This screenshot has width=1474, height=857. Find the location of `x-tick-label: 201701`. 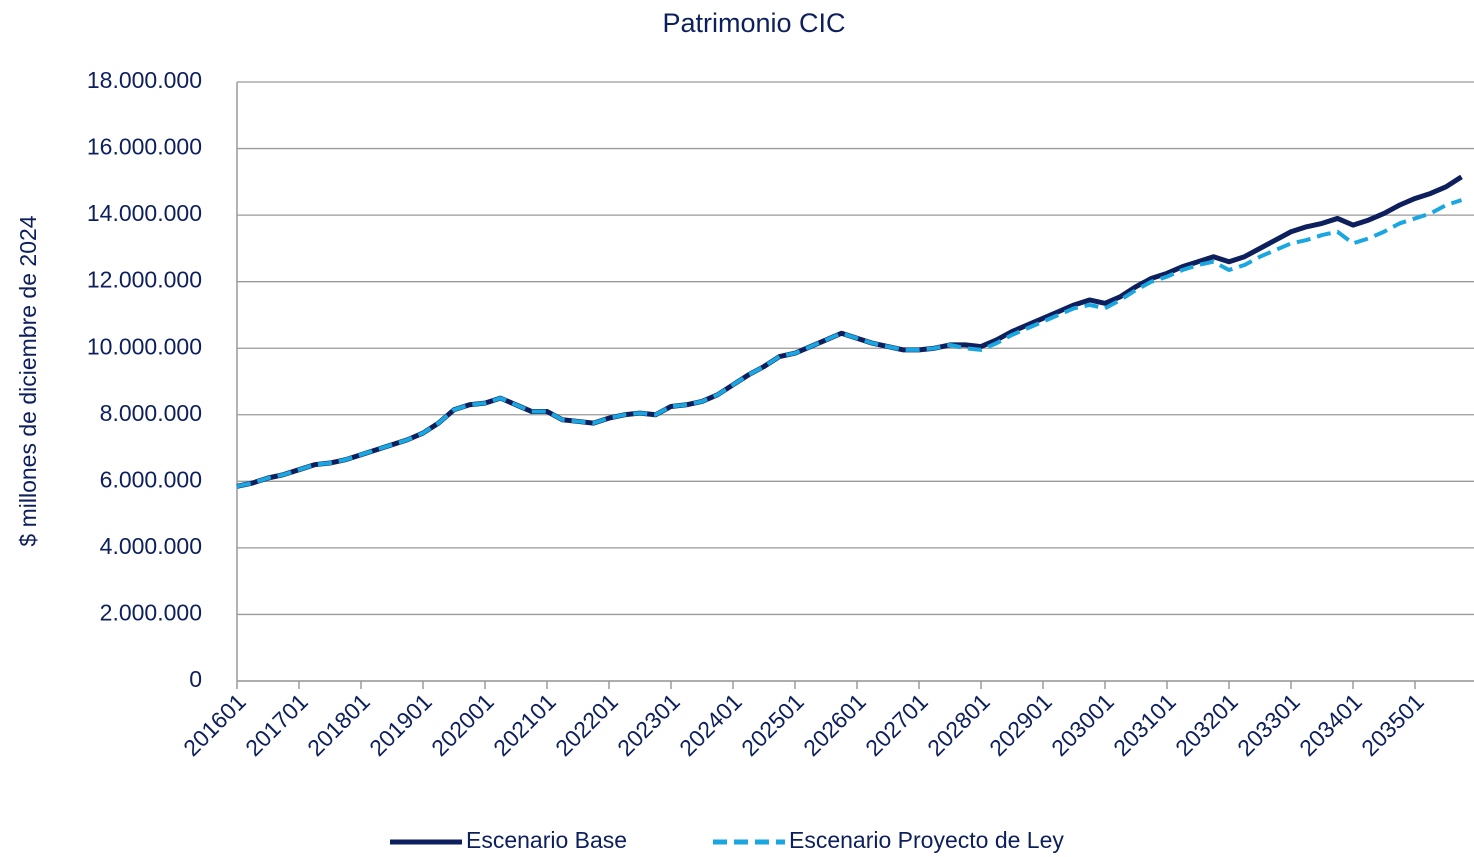

x-tick-label: 201701 is located at coordinates (276, 724).